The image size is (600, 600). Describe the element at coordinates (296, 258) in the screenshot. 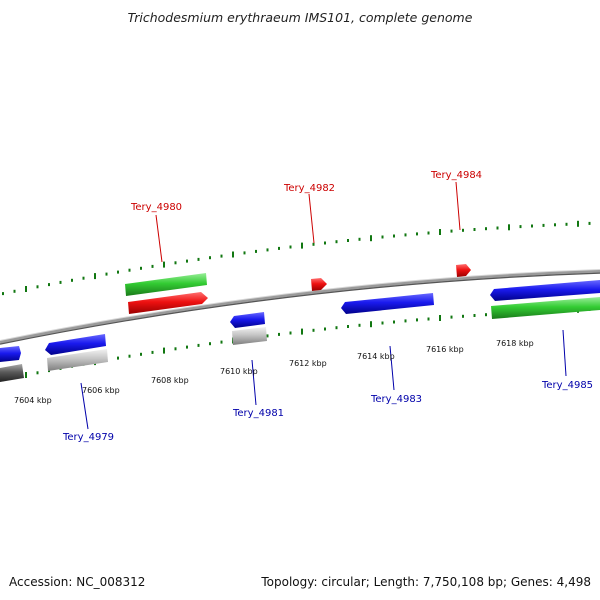

I see `gc-track-upper` at that location.